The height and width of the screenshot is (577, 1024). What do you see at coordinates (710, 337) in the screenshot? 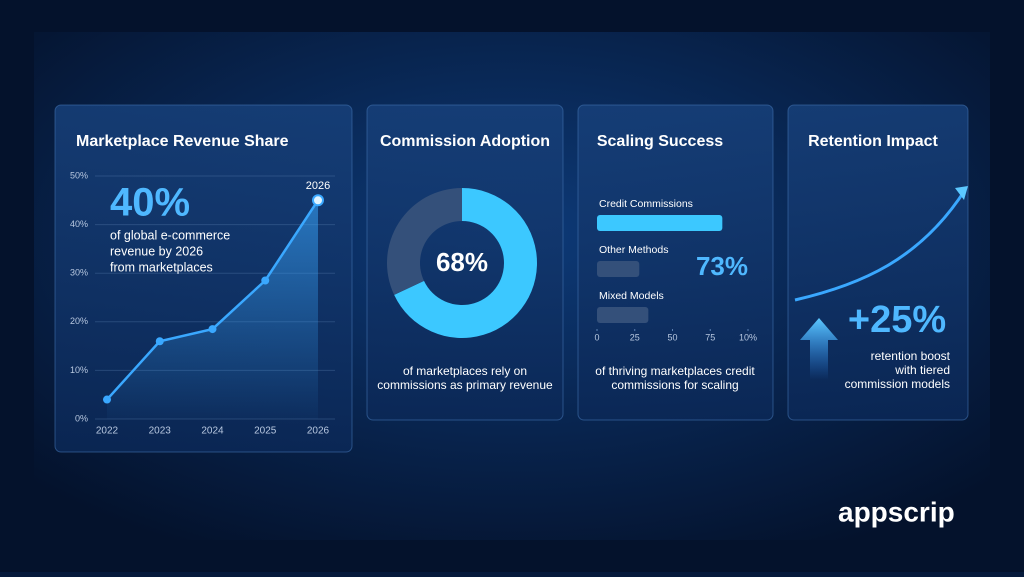
I see `x-tick-label: 75` at bounding box center [710, 337].